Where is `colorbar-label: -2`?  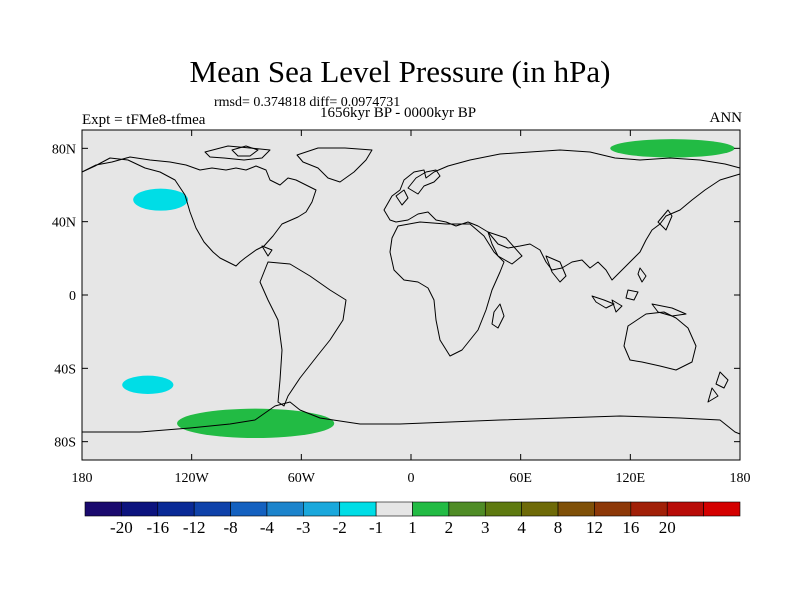
colorbar-label: -2 is located at coordinates (340, 527).